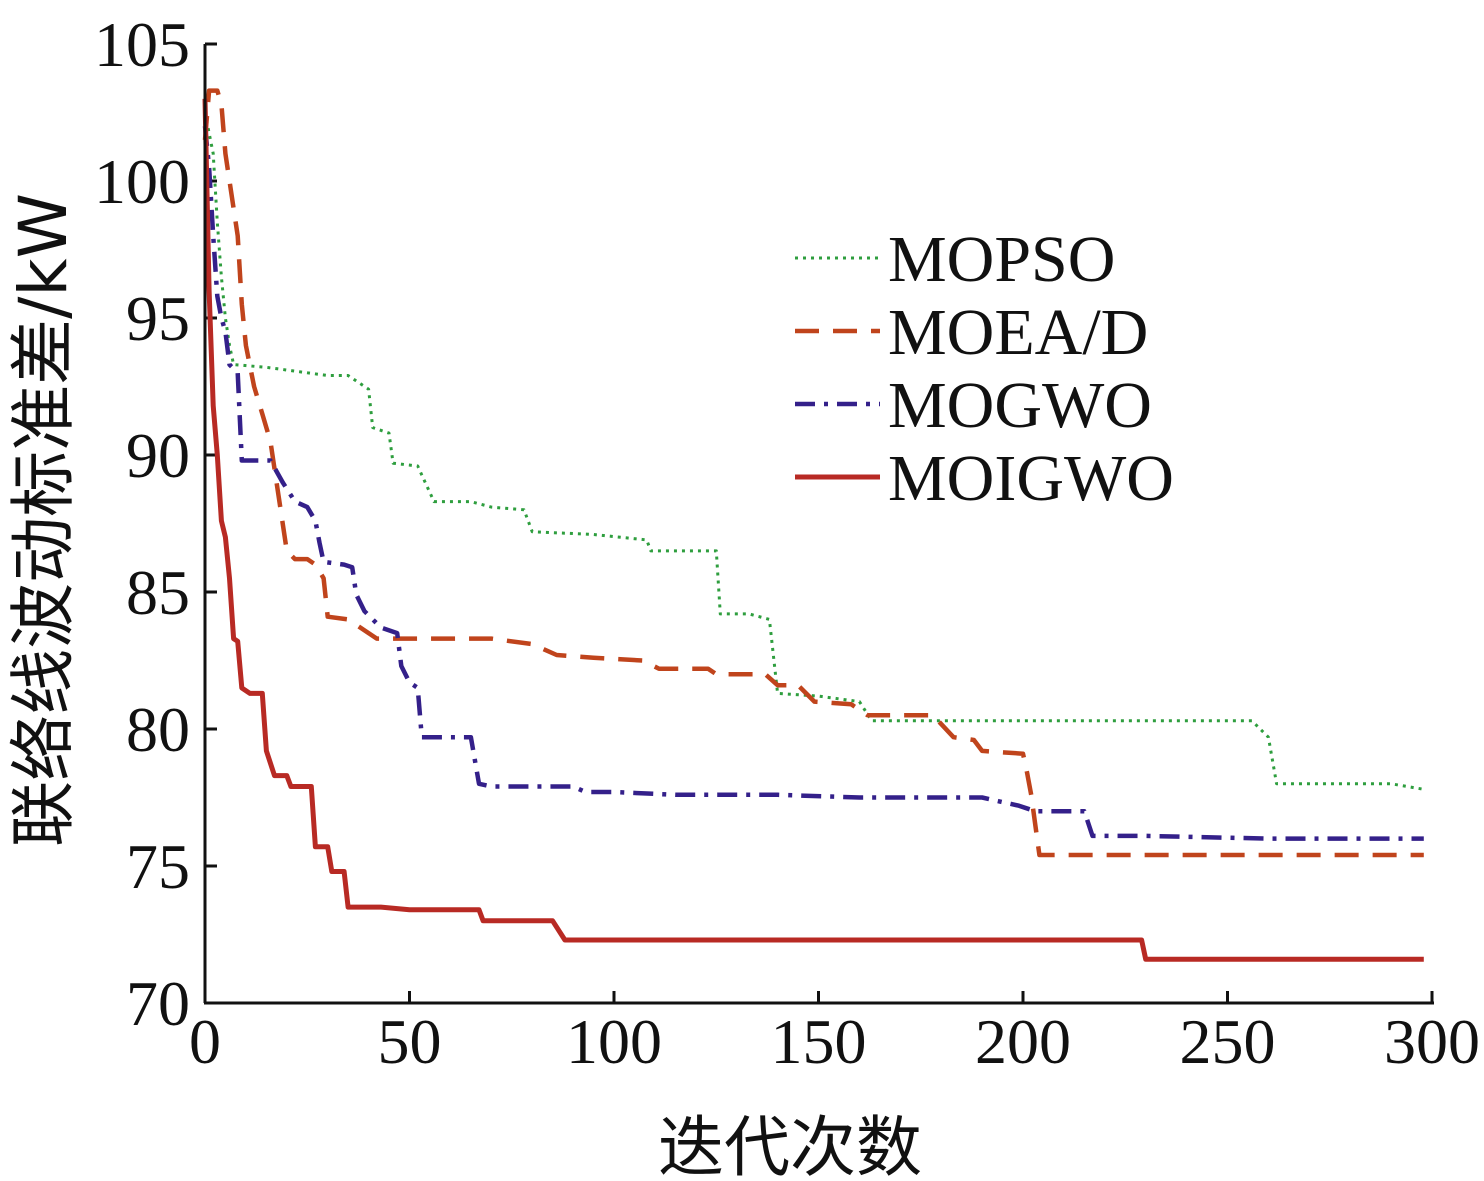 The width and height of the screenshot is (1484, 1181). I want to click on x-tick-label: 150, so click(819, 1041).